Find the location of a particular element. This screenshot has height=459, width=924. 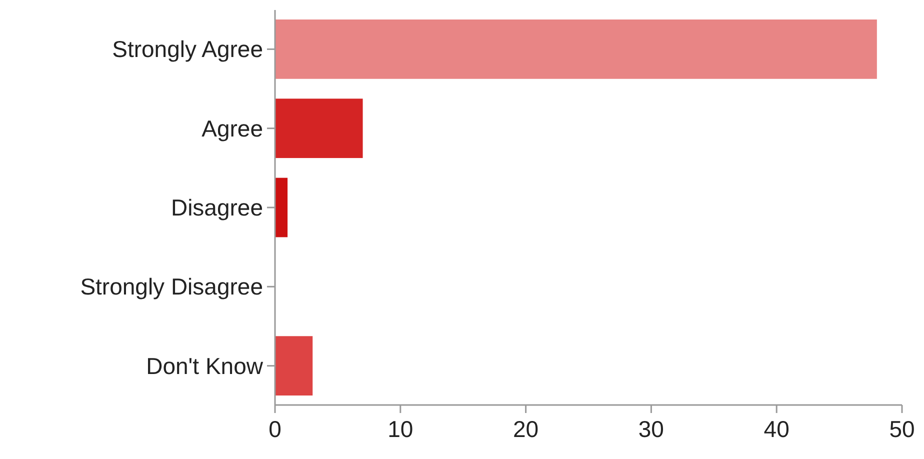

y-tick-label: Strongly Agree is located at coordinates (187, 49).